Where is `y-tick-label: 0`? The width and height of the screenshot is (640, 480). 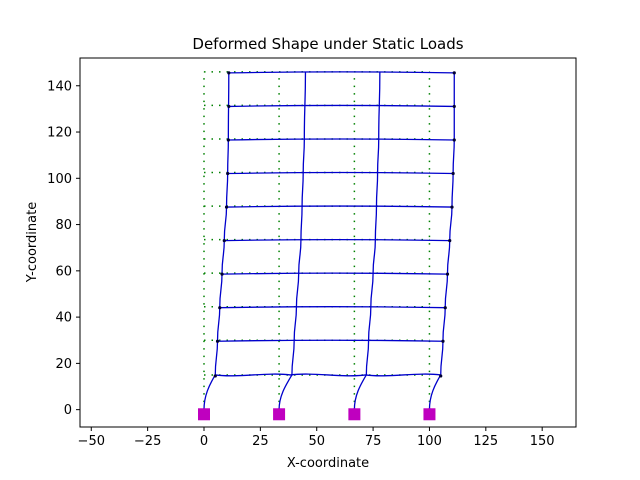 y-tick-label: 0 is located at coordinates (68, 410).